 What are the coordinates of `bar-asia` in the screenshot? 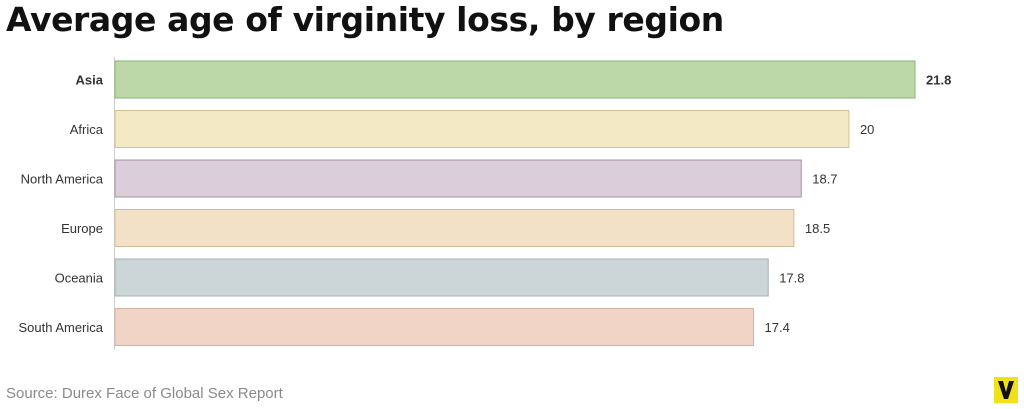 It's located at (515, 79).